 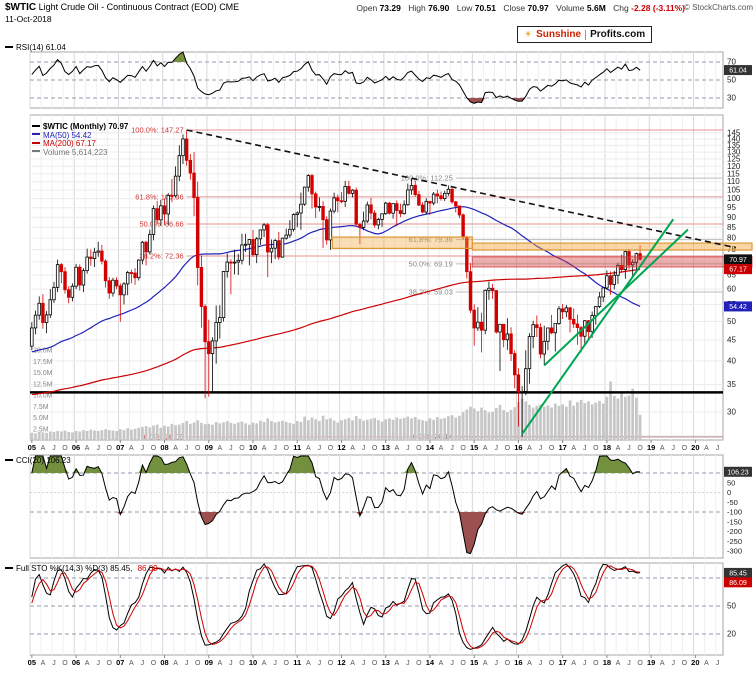 I want to click on svg-text: 15.0M, so click(x=43, y=373).